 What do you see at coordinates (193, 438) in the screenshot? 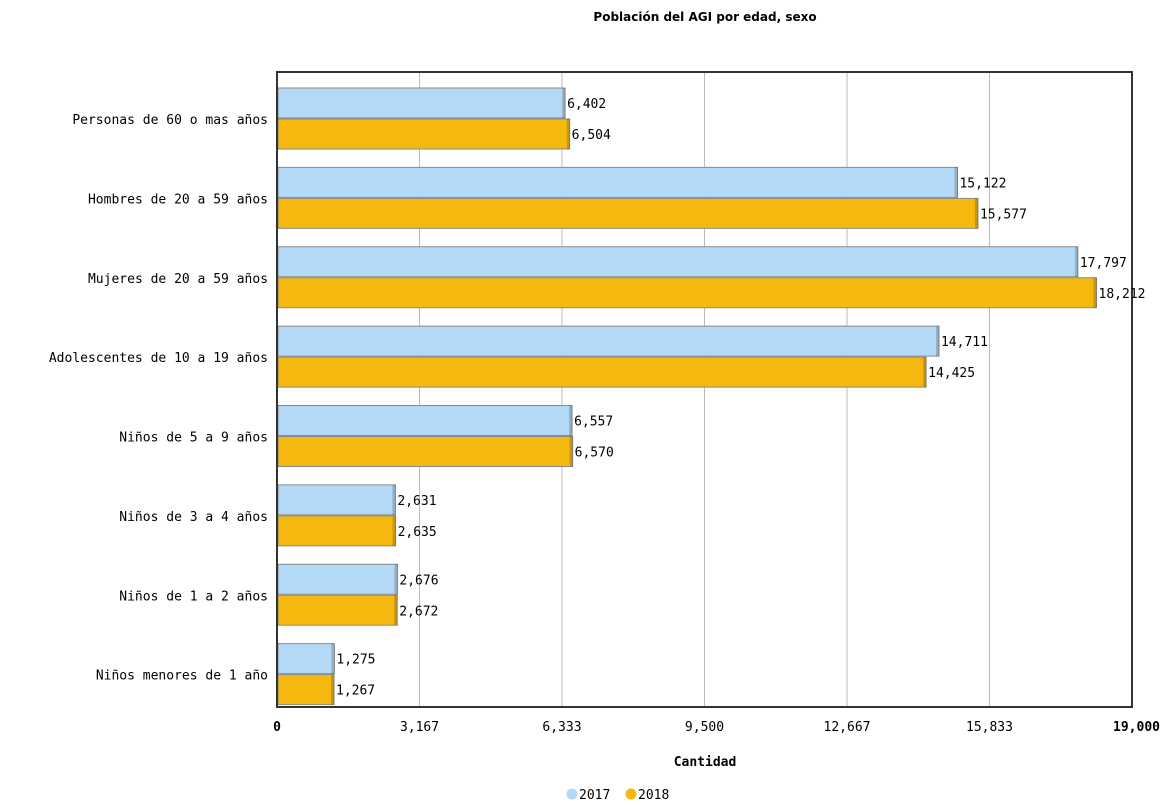
I see `category-label: Niños de 5 a 9 años` at bounding box center [193, 438].